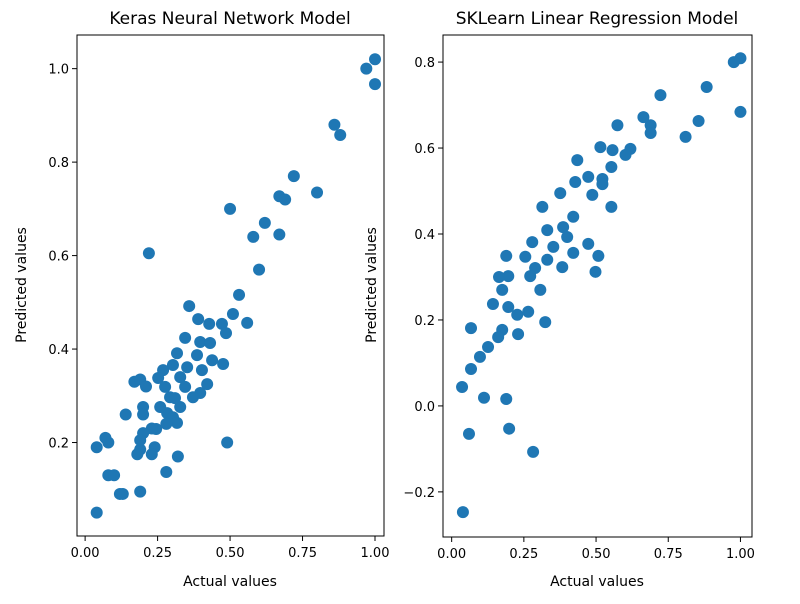 The width and height of the screenshot is (800, 604). What do you see at coordinates (597, 19) in the screenshot?
I see `subplot-title: SKLearn Linear Regression Model` at bounding box center [597, 19].